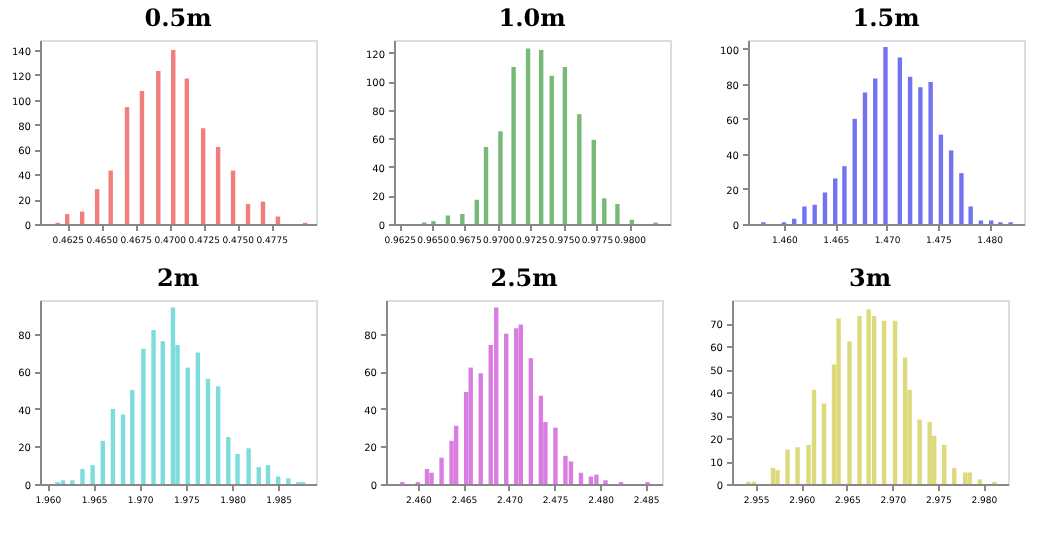 Image resolution: width=1046 pixels, height=540 pixels. What do you see at coordinates (532, 18) in the screenshot?
I see `chart-title: 1.0m` at bounding box center [532, 18].